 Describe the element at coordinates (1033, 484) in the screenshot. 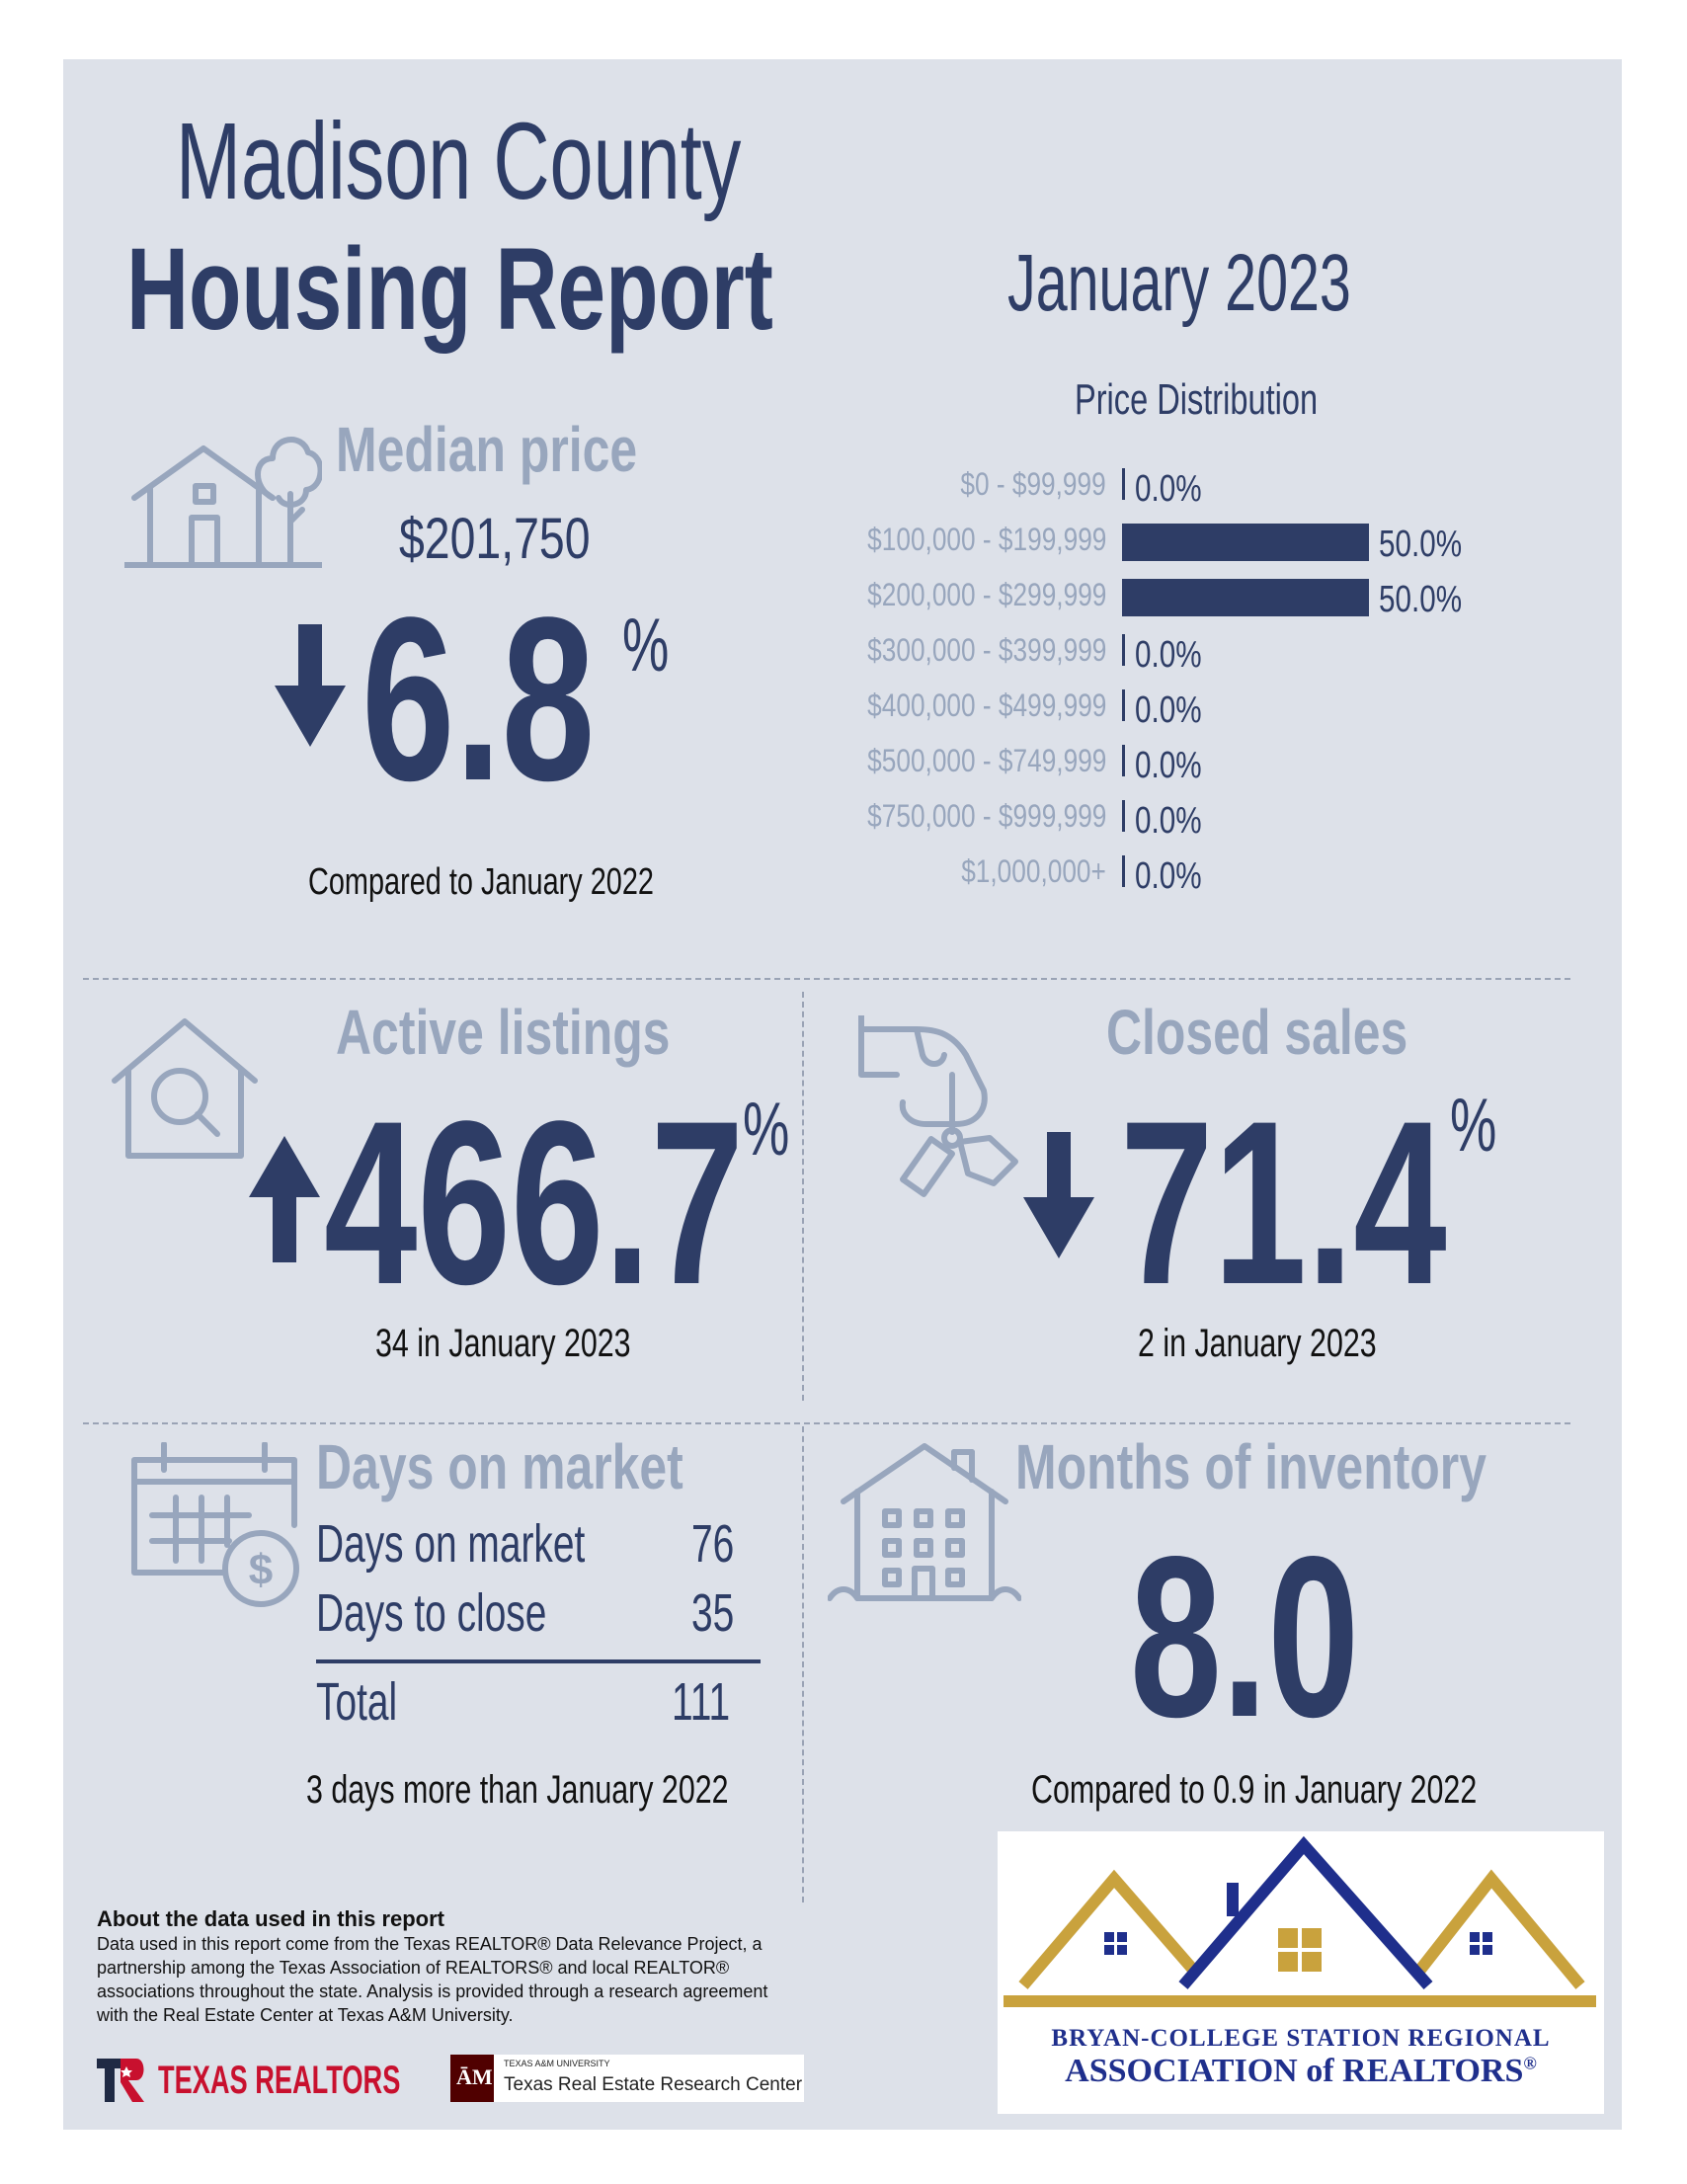

I see `price-range-label: $0 - $99,999` at that location.